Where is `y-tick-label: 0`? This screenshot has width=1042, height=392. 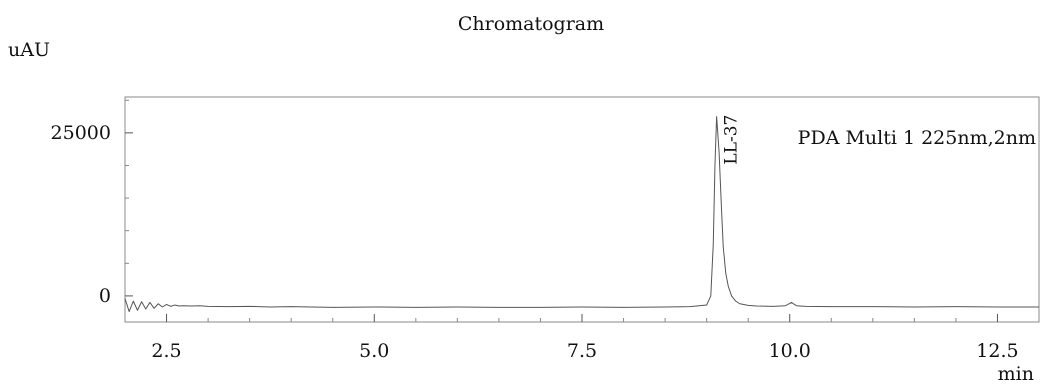
y-tick-label: 0 is located at coordinates (105, 296).